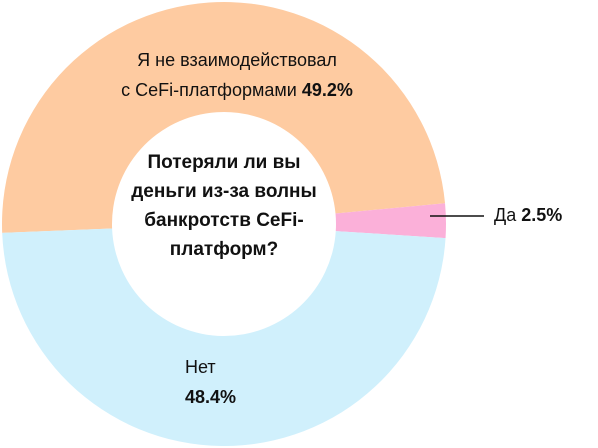  I want to click on value-label: 49.2%, so click(327, 90).